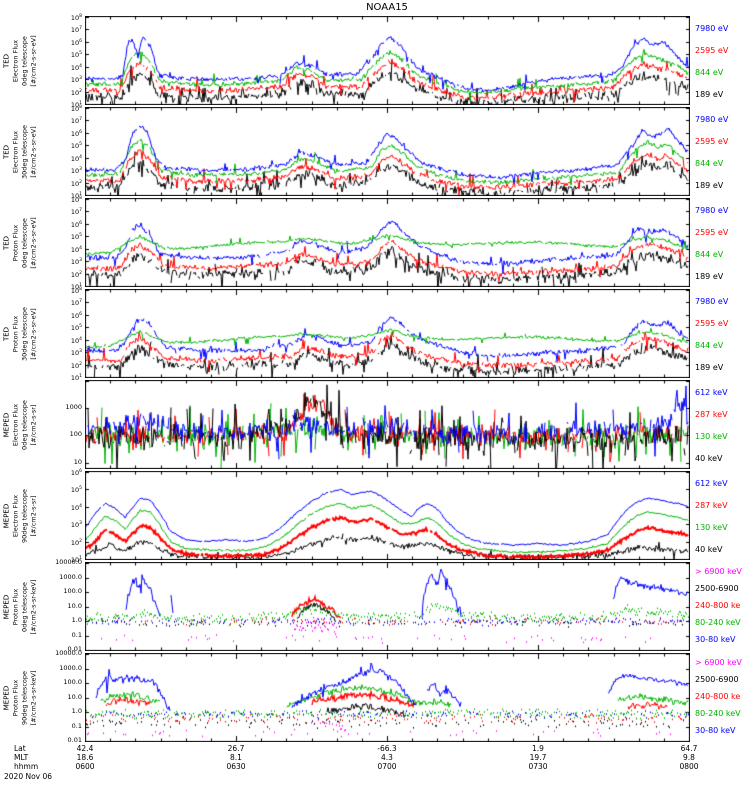 The image size is (750, 800). Describe the element at coordinates (76, 109) in the screenshot. I see `y-tick-label: 10⁸` at that location.